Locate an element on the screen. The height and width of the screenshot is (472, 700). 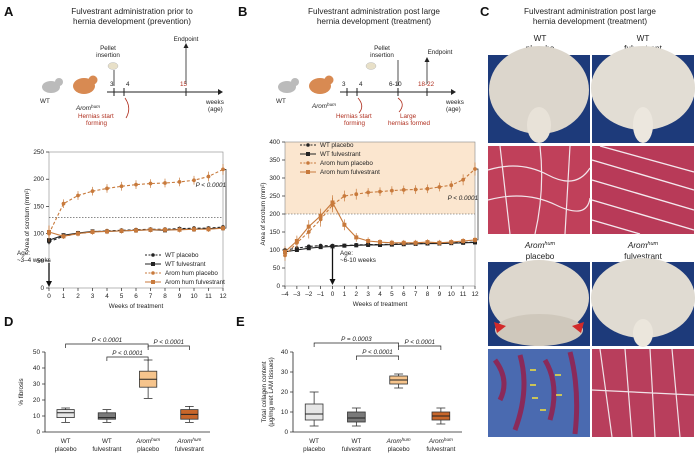
x-tick-label: 2 is located at coordinates (78, 296).